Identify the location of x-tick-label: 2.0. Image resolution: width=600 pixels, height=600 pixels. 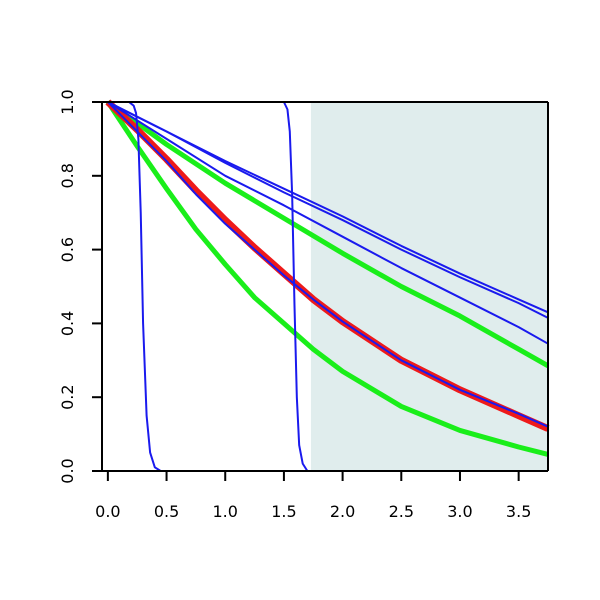
(342, 511).